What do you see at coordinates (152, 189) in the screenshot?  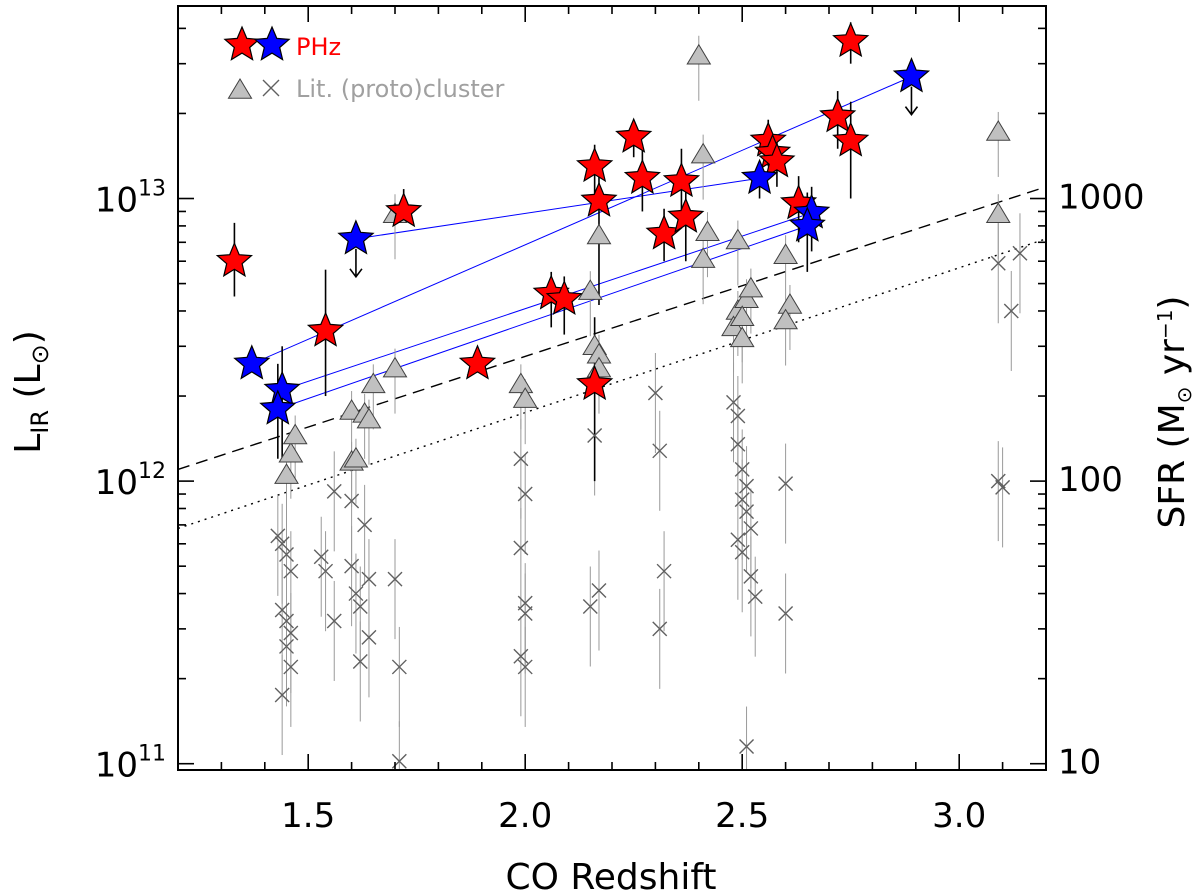 I see `y-tick-exponent: 13` at bounding box center [152, 189].